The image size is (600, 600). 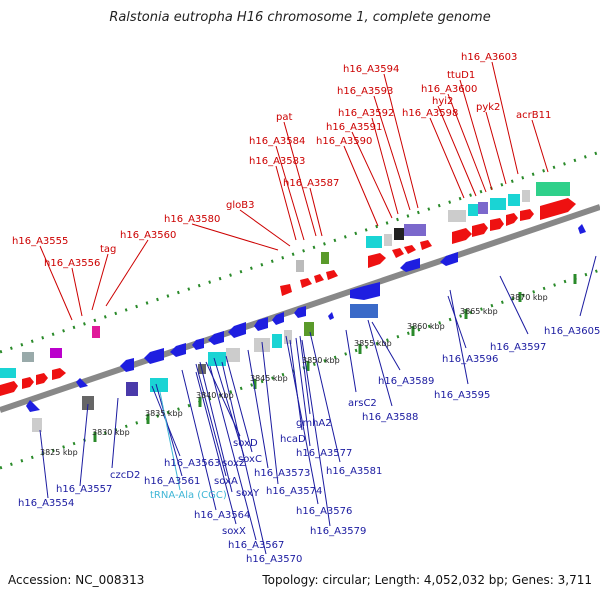 What do you see at coordinates (354, 471) in the screenshot?
I see `gene-label: h16_A3581` at bounding box center [354, 471].